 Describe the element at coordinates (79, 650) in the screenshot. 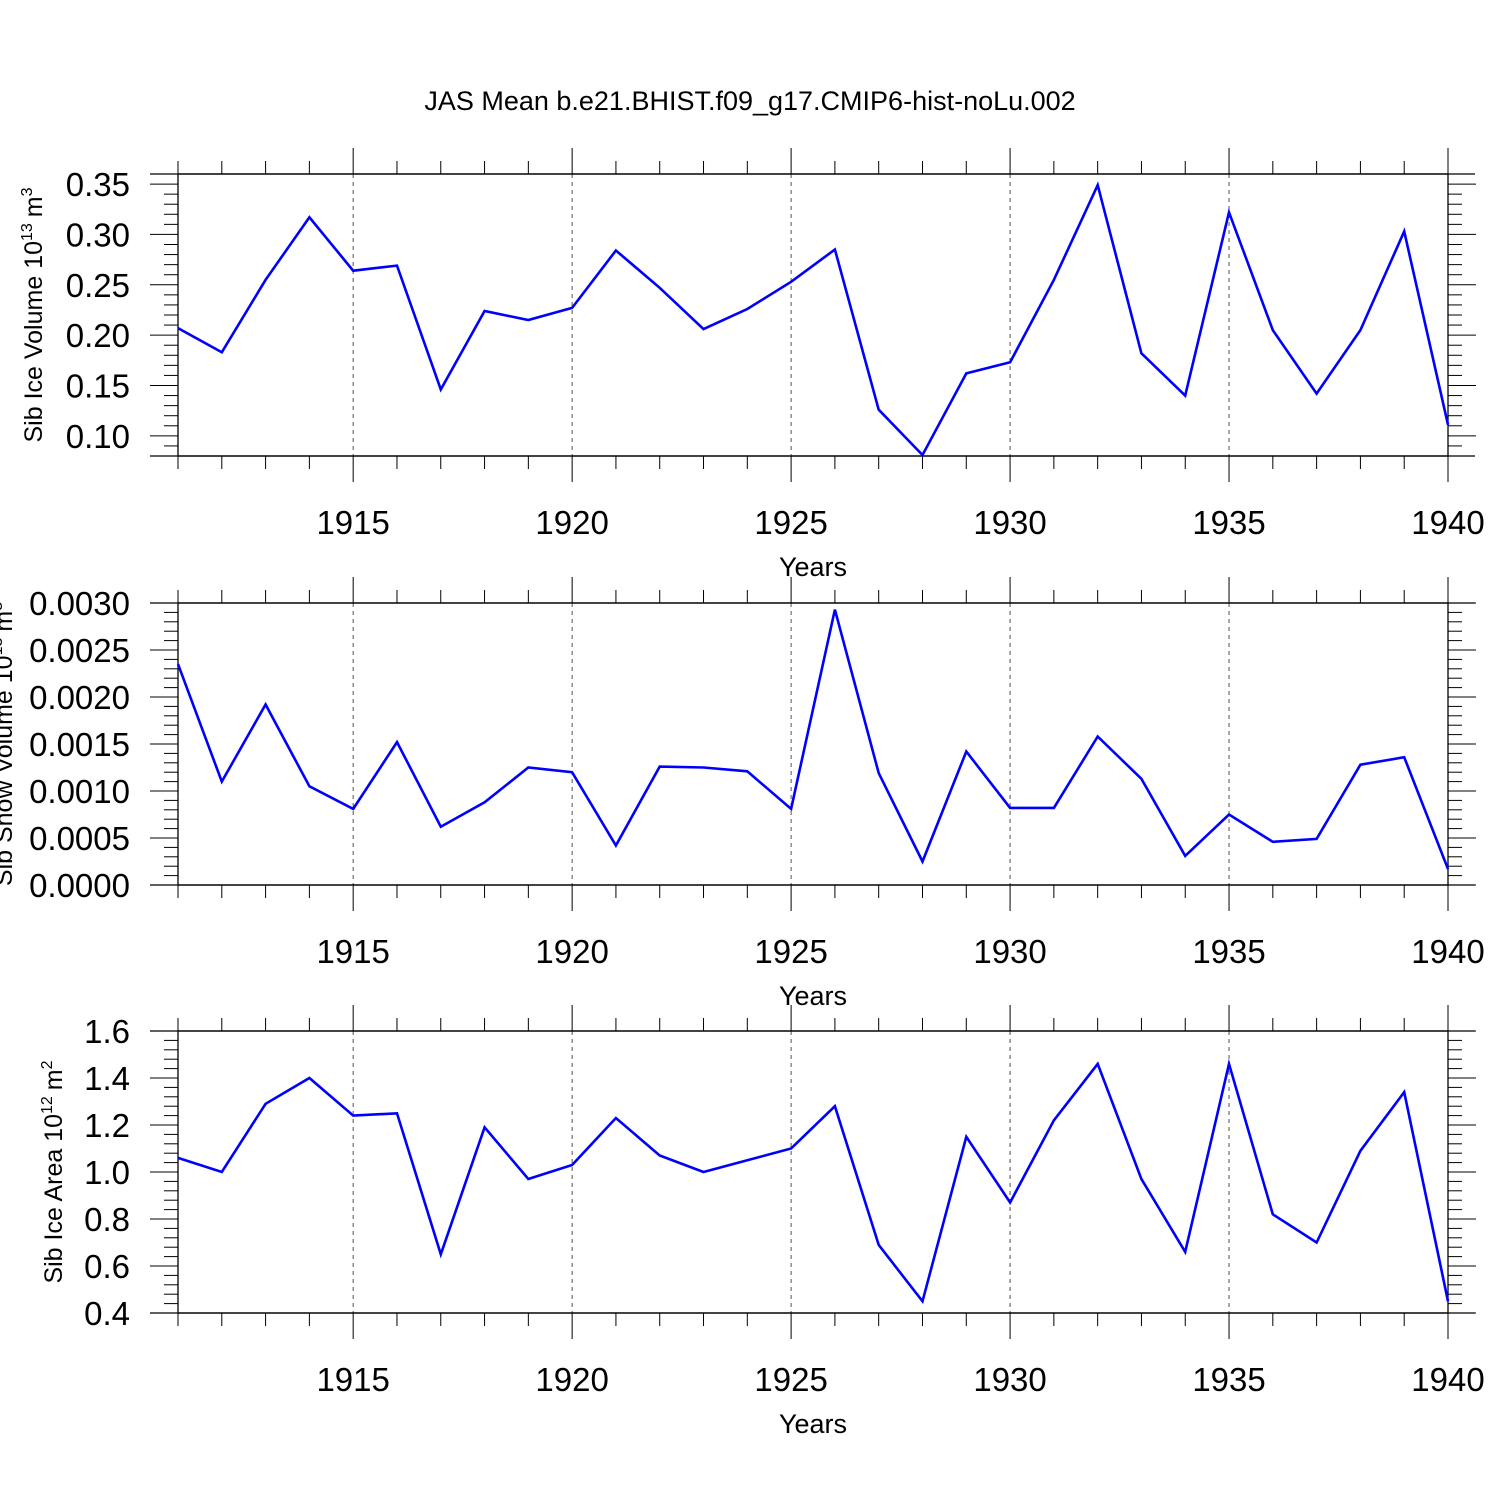

I see `y-tick-label: 0.0025` at that location.